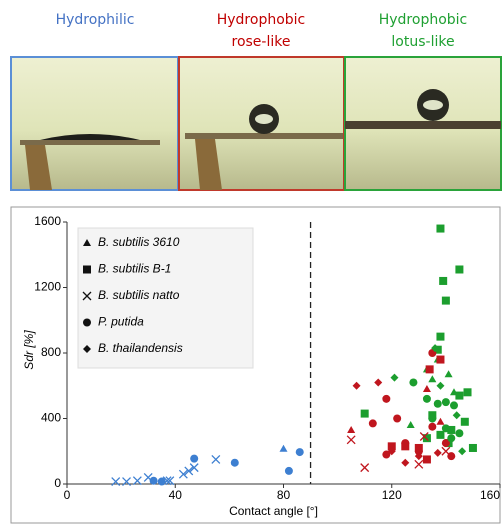 Image resolution: width=502 pixels, height=524 pixels. What do you see at coordinates (121, 322) in the screenshot?
I see `legend-label: P. putida` at bounding box center [121, 322].